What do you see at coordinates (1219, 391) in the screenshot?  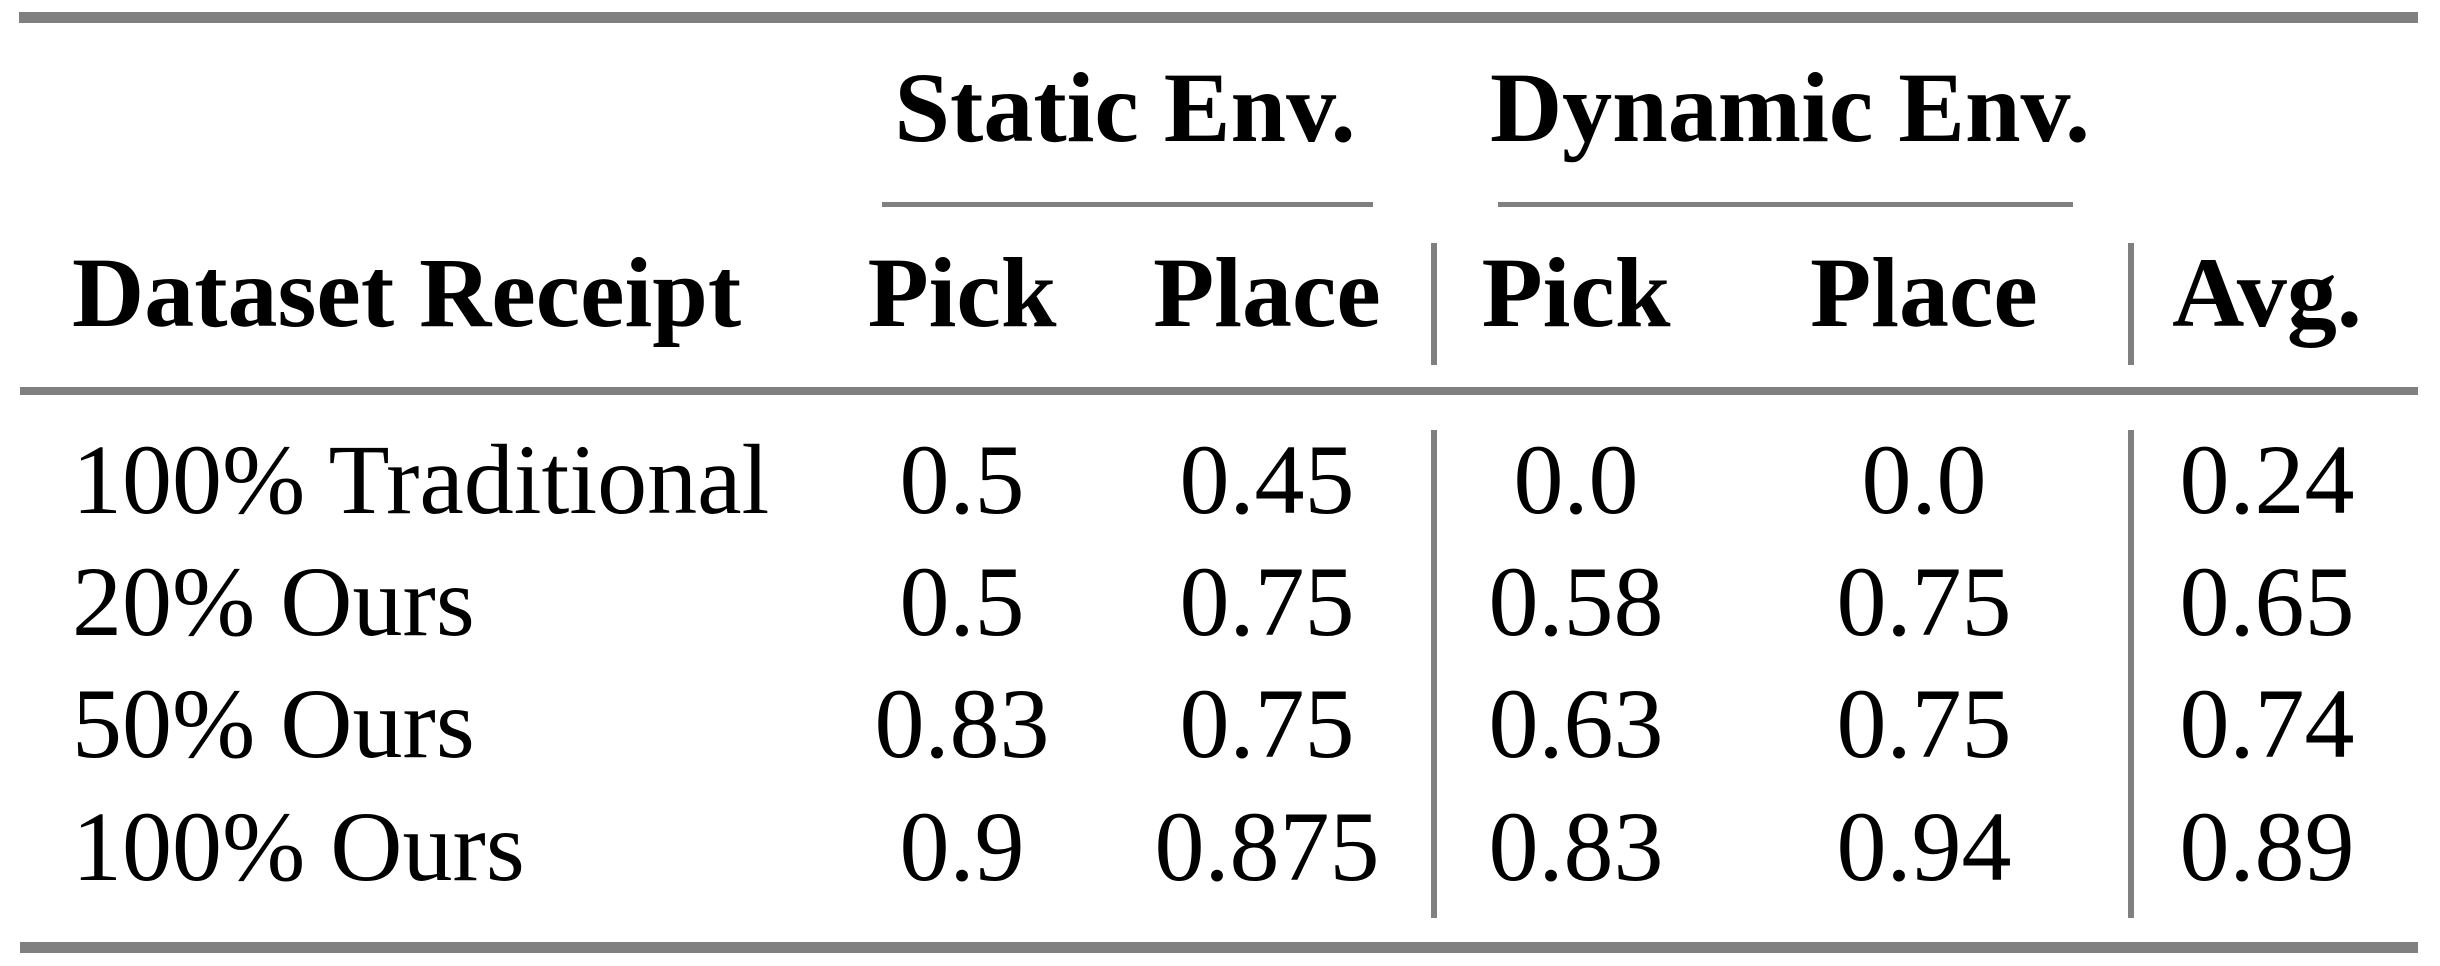 I see `header-separator-rule` at bounding box center [1219, 391].